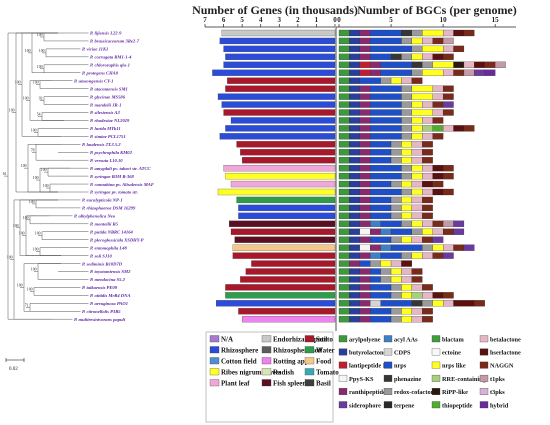 Image resolution: width=550 pixels, height=425 pixels. Describe the element at coordinates (402, 353) in the screenshot. I see `bgc-legend-label: CDPS` at that location.